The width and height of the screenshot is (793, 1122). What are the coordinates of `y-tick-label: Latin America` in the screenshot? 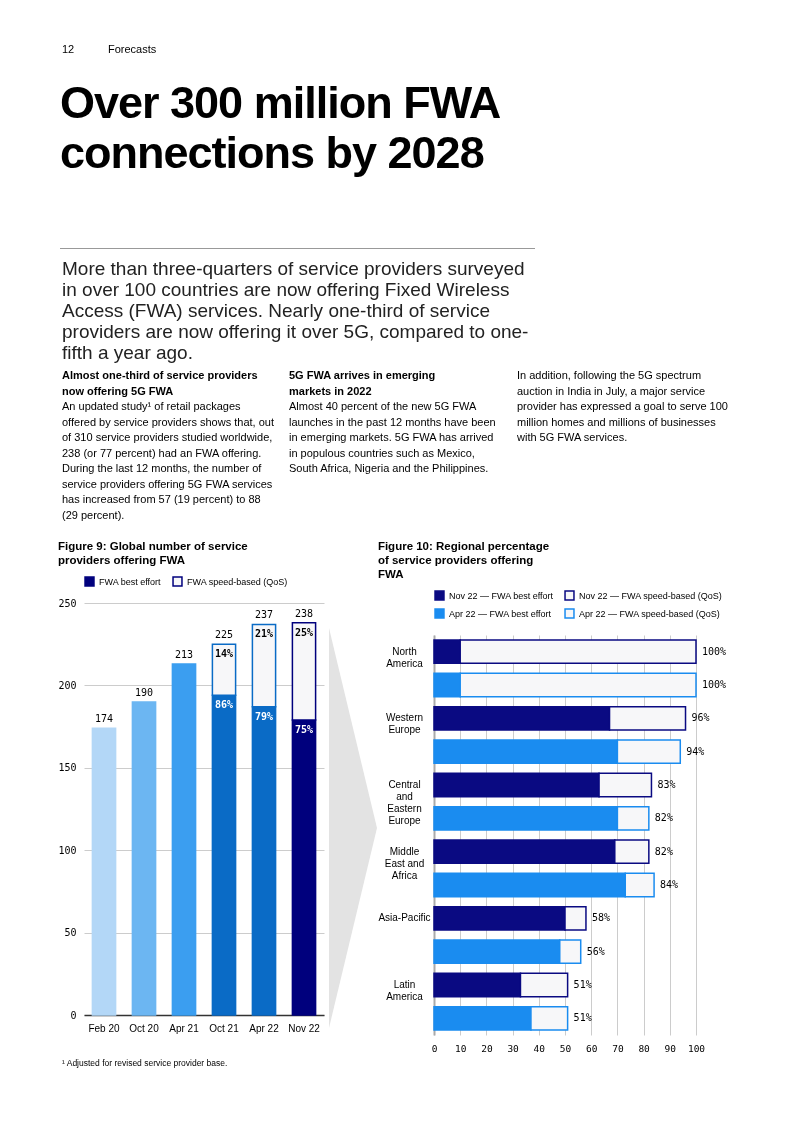 It's located at (405, 990).